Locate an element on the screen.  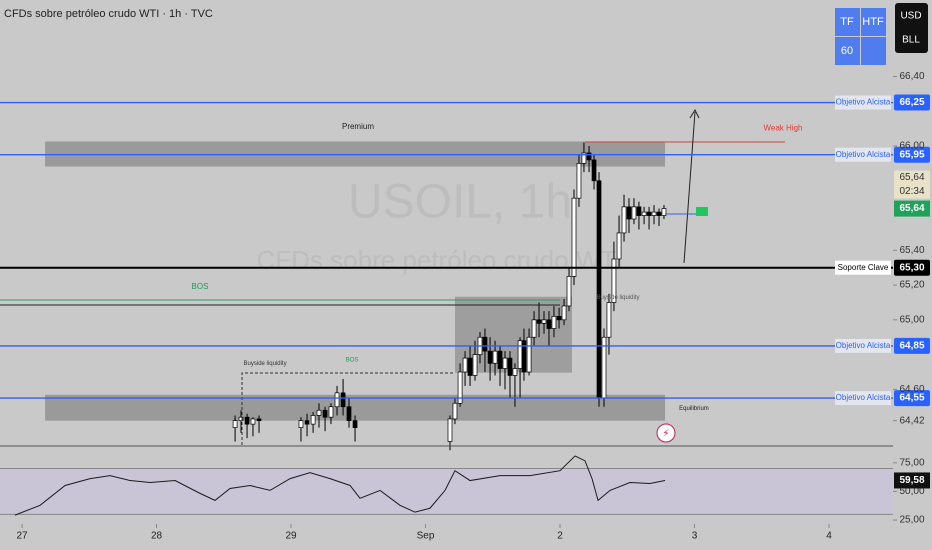
x-tick-label: 4 is located at coordinates (829, 536).